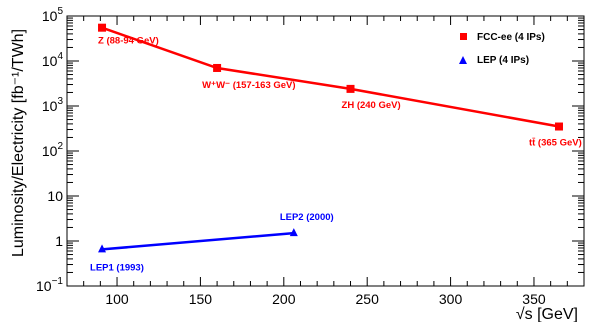 This screenshot has width=596, height=322. What do you see at coordinates (547, 314) in the screenshot?
I see `x-axis-title: √s [GeV]` at bounding box center [547, 314].